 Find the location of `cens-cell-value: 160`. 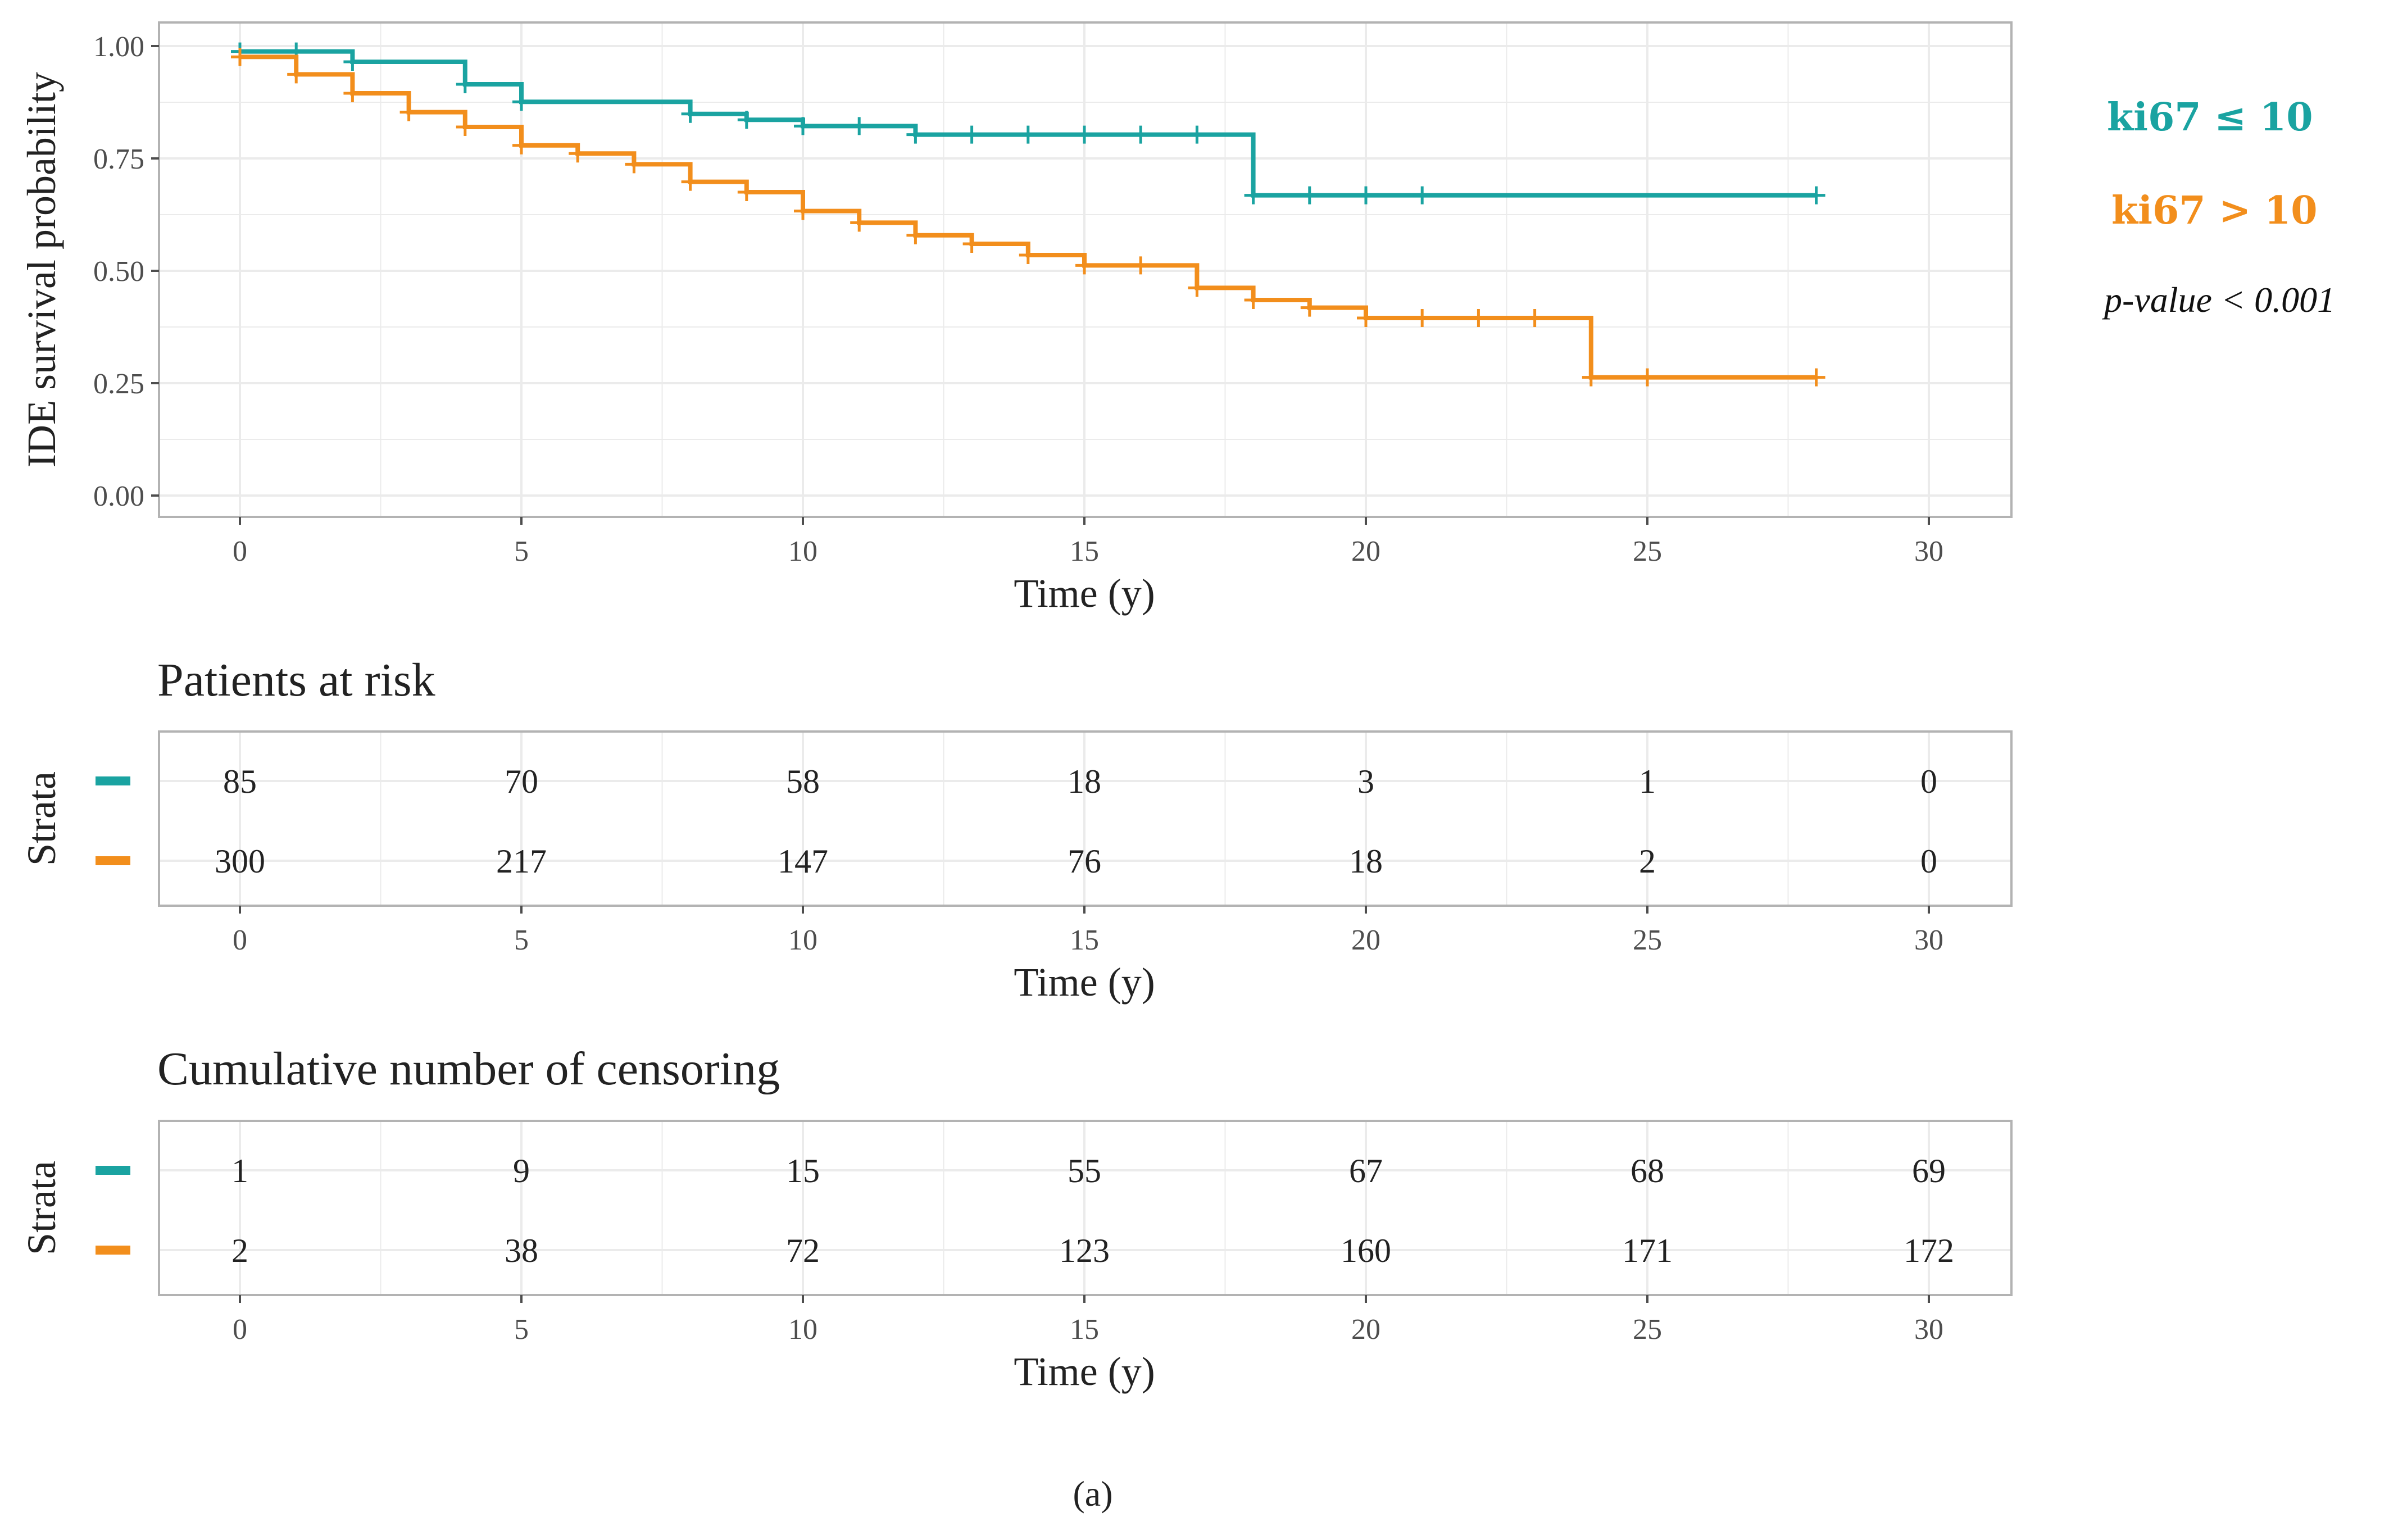

cens-cell-value: 160 is located at coordinates (1366, 1250).